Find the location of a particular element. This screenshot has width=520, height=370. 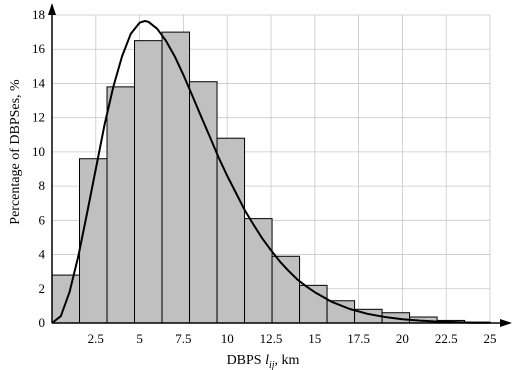

x-tick-label: 5 is located at coordinates (139, 338).